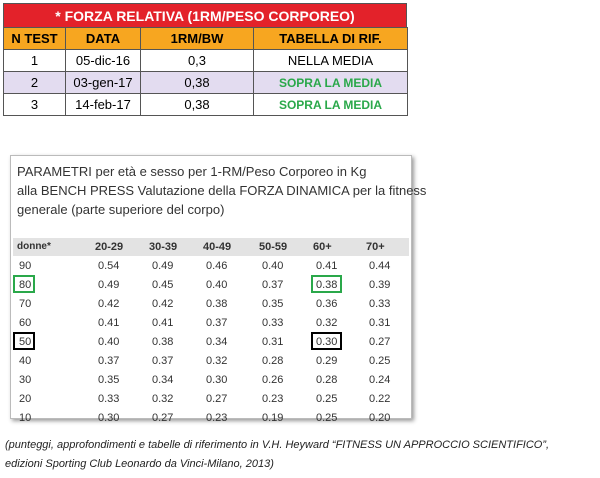 This screenshot has height=478, width=600. I want to click on table-cell: 0.26, so click(273, 380).